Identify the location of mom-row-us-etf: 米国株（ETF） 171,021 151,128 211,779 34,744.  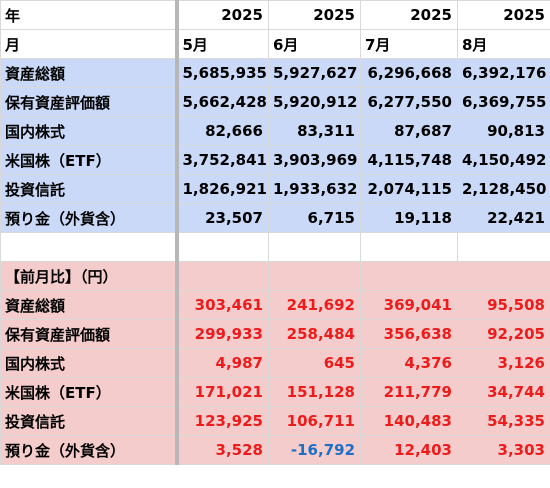
(275, 392).